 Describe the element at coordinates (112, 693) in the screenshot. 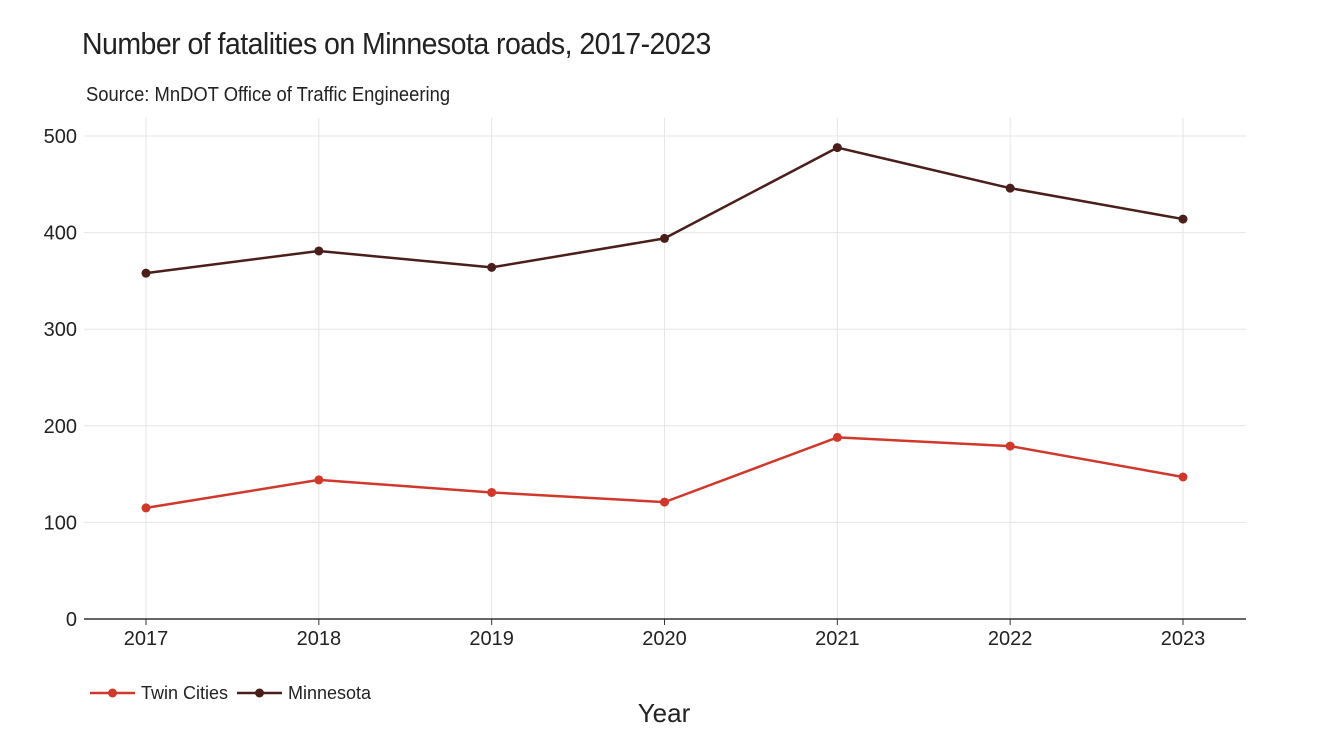

I see `legend-marker-twin-cities` at that location.